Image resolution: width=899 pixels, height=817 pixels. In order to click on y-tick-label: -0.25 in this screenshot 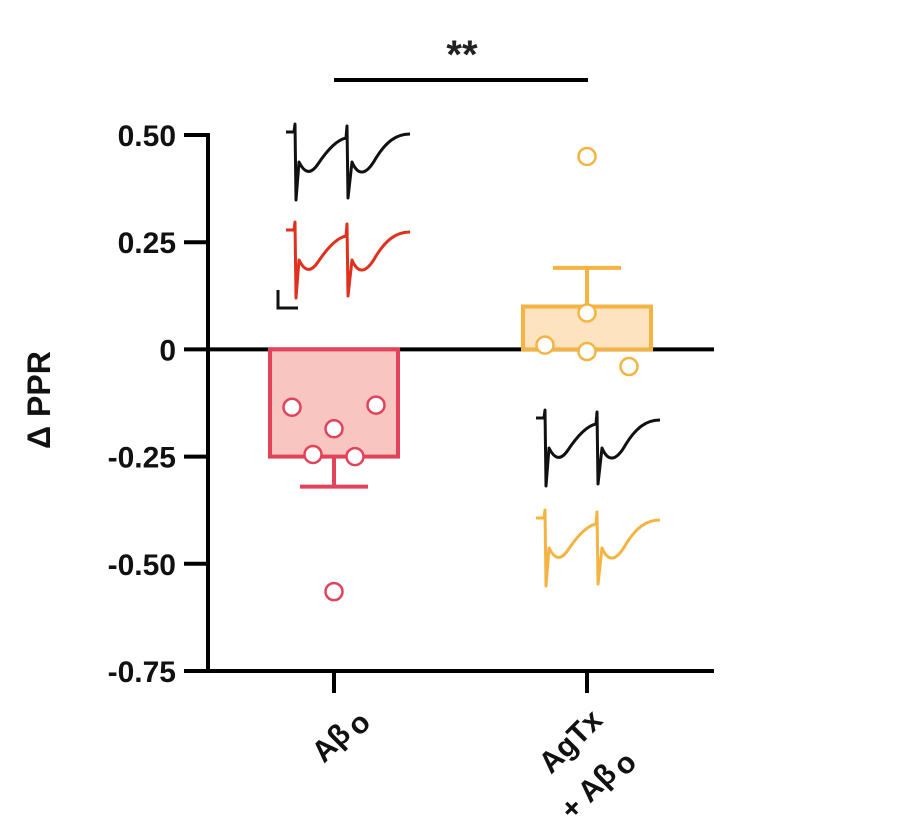, I will do `click(142, 458)`.